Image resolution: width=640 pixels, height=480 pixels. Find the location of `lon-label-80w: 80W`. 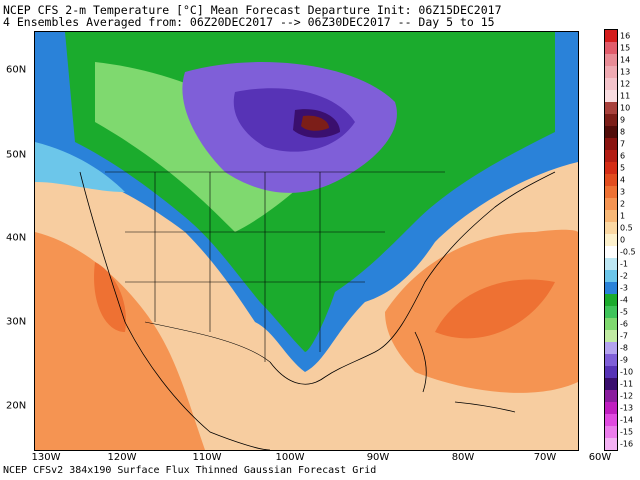

lon-label-80w: 80W is located at coordinates (463, 457).